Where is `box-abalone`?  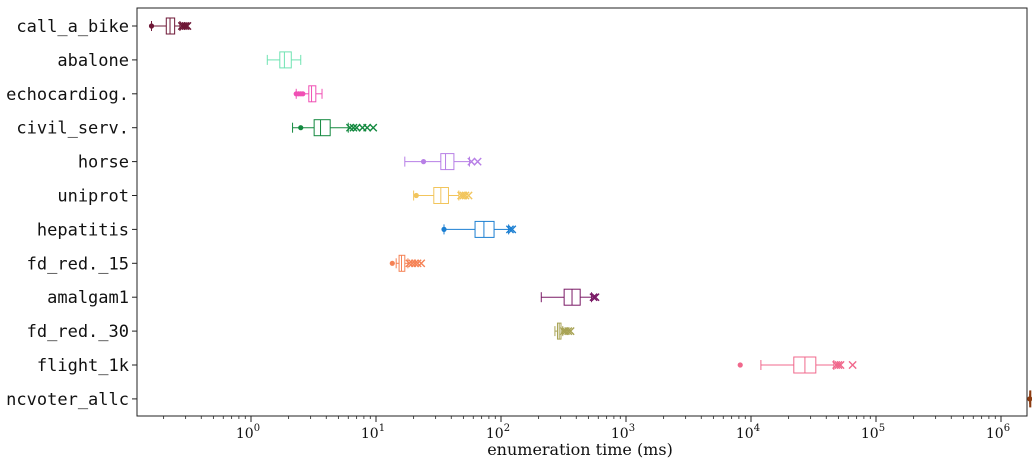 box-abalone is located at coordinates (284, 60).